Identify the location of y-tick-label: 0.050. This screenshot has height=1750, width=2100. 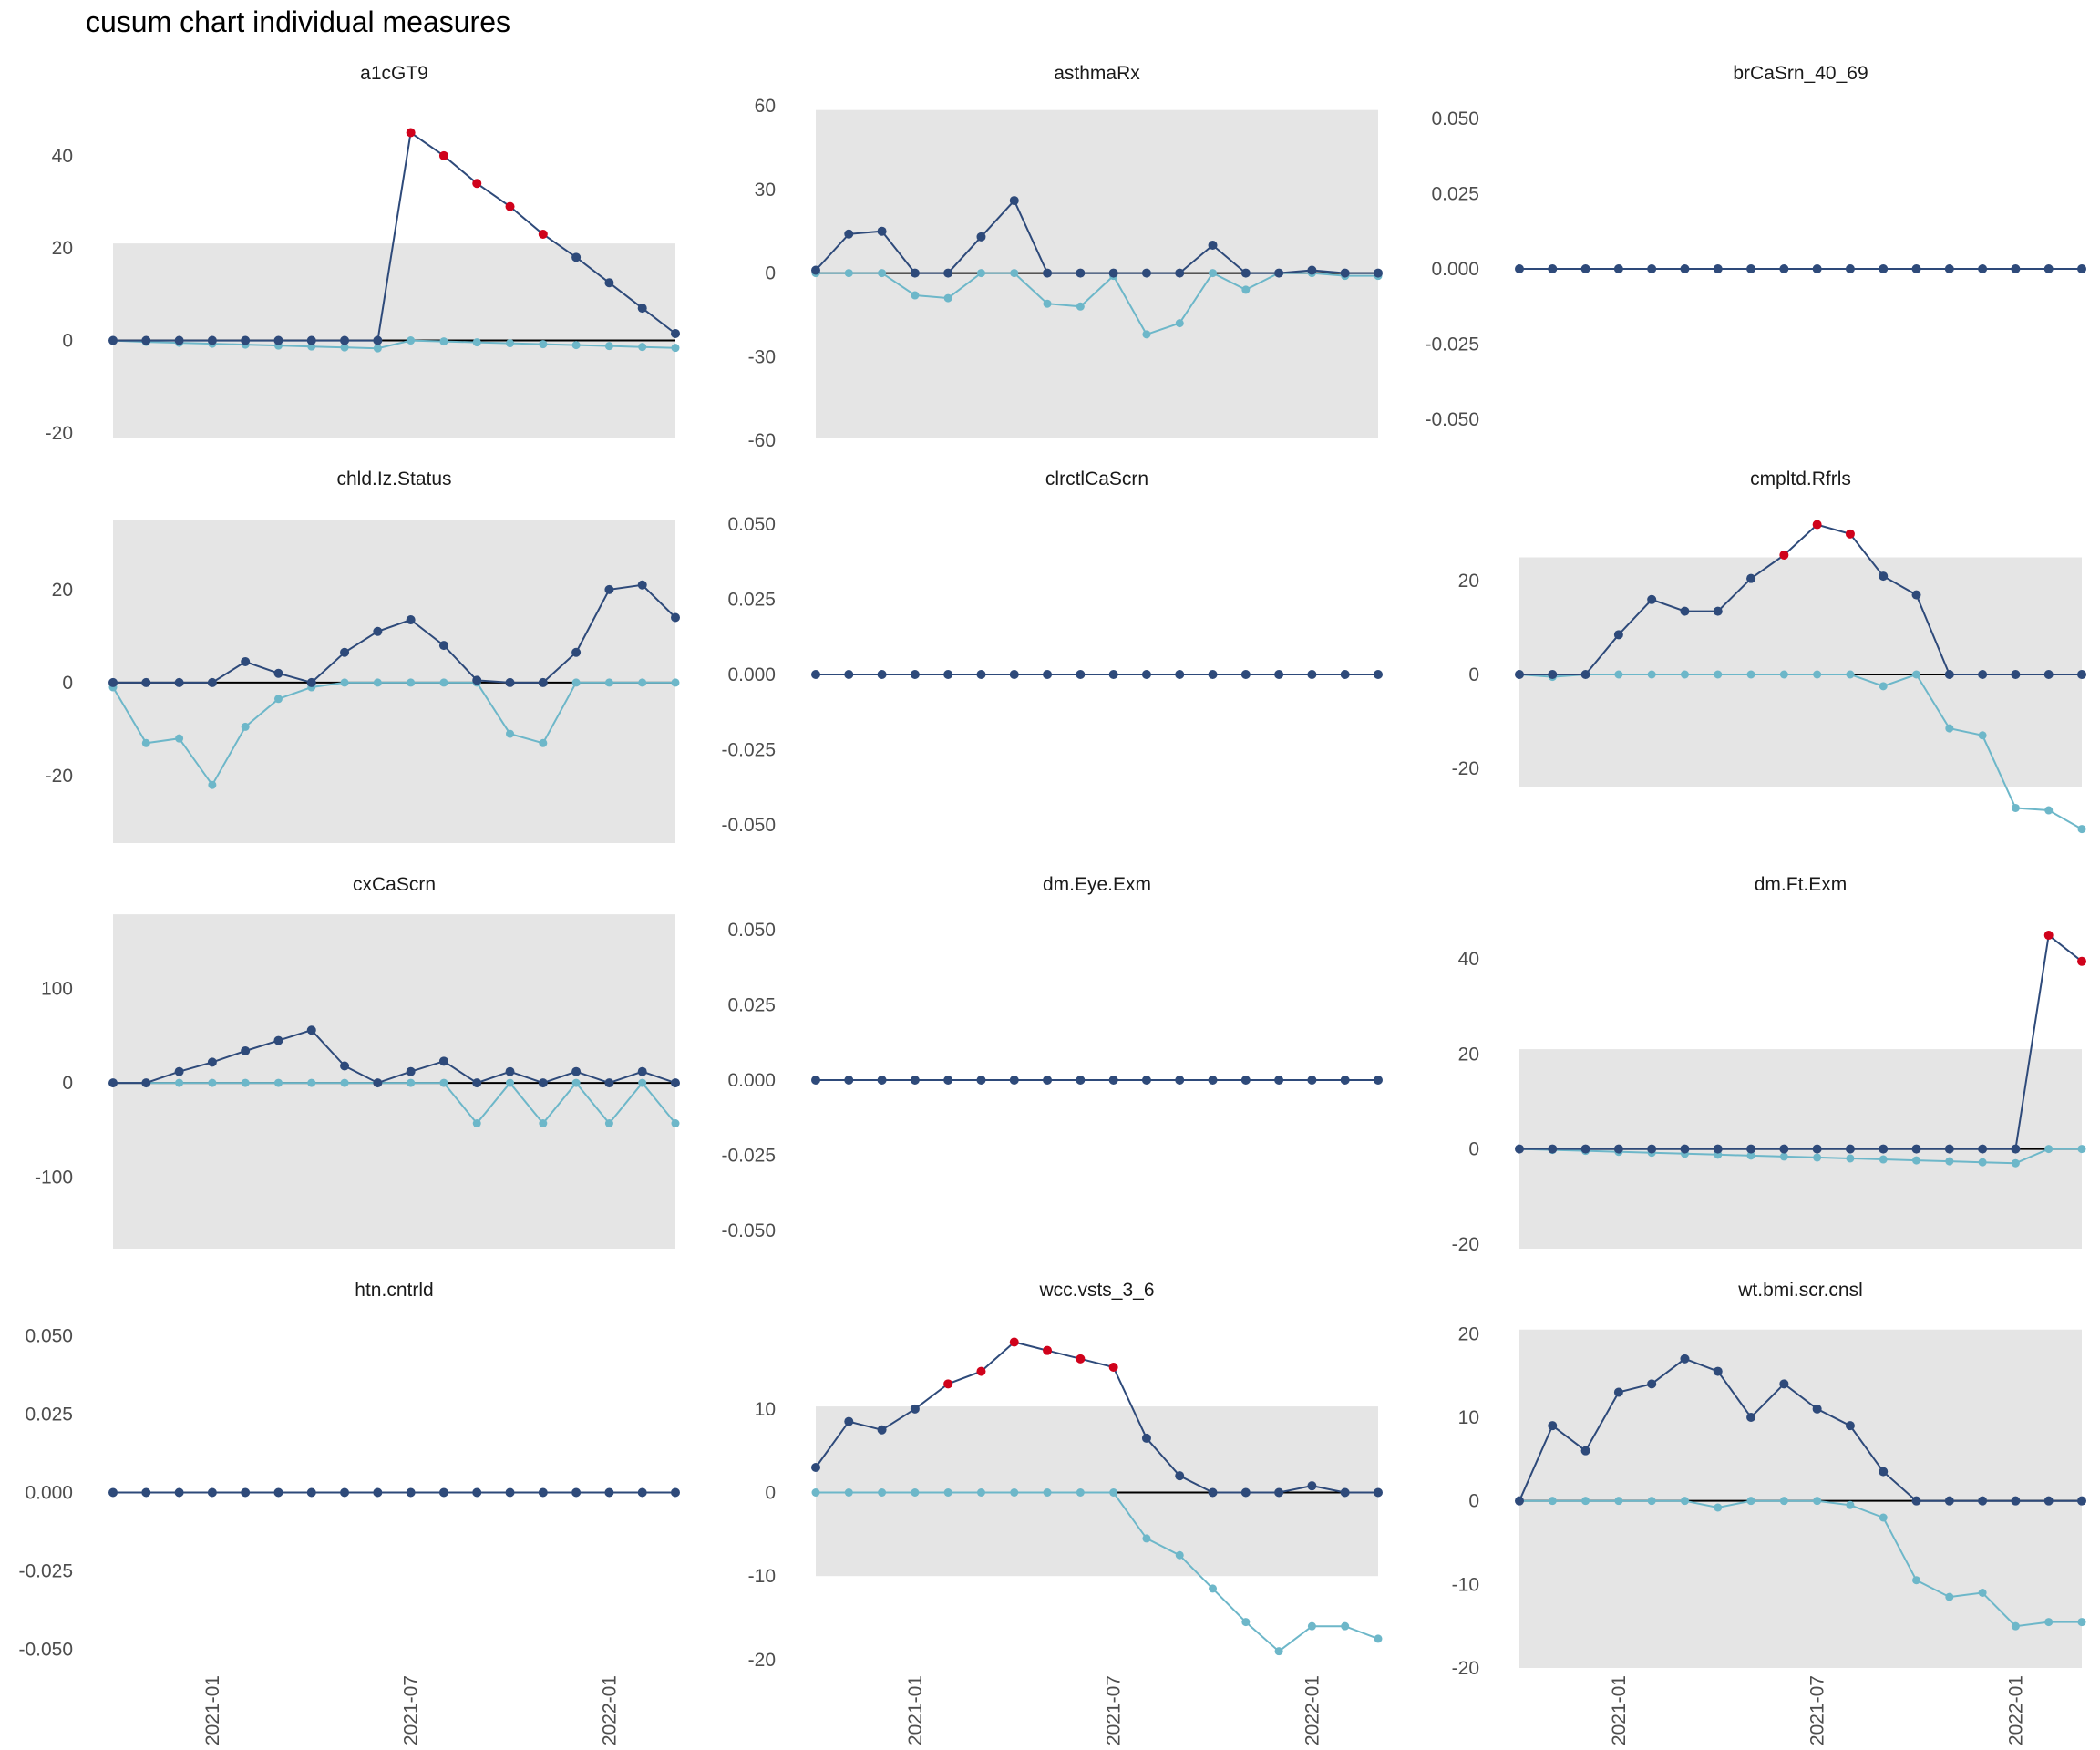
(752, 931).